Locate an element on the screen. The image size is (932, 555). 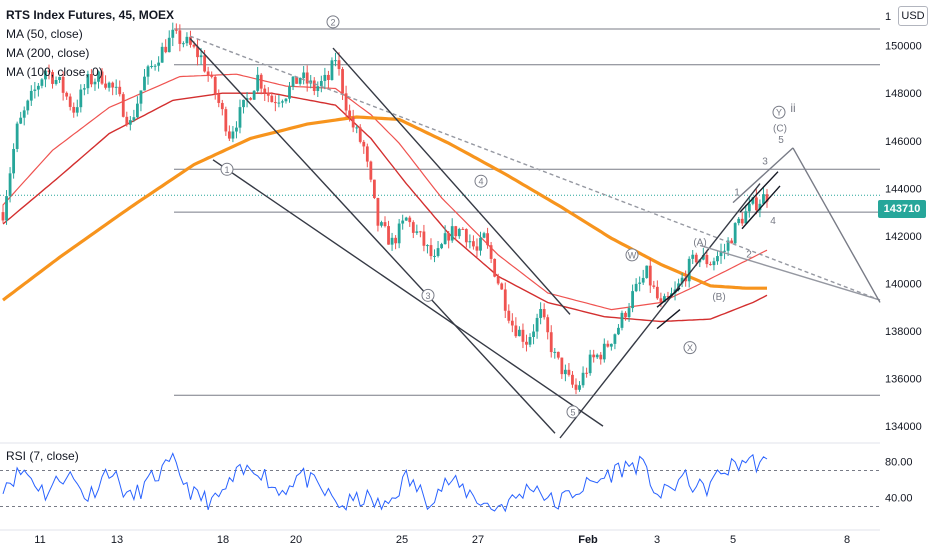
wave-label-w2: 2 is located at coordinates (333, 22).